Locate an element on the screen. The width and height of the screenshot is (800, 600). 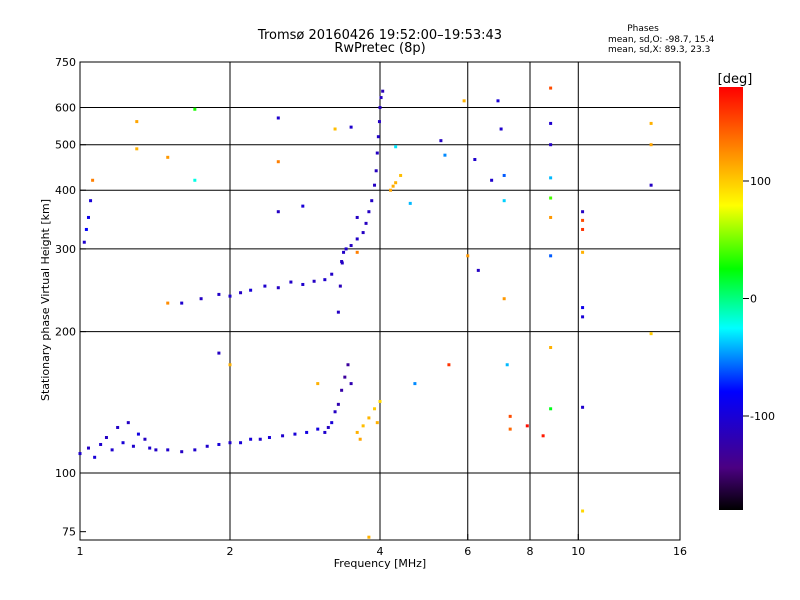
y-tick-label: 300 is located at coordinates (65, 249).